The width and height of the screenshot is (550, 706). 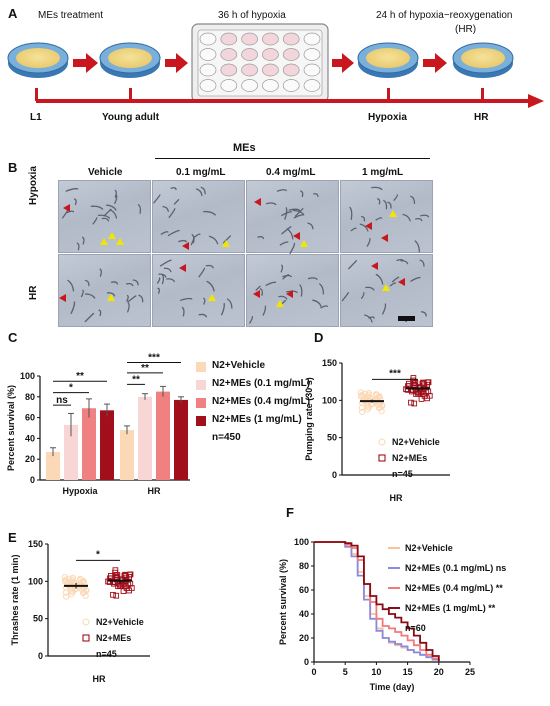 I want to click on hr-24h-title: 24 h of hypoxia−reoxygenation, so click(x=444, y=15).